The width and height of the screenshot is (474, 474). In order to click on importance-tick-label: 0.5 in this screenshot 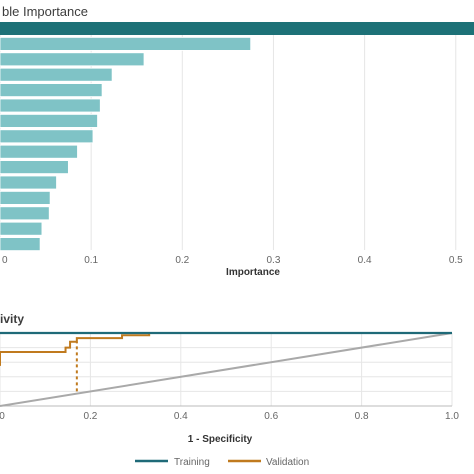, I will do `click(456, 260)`.